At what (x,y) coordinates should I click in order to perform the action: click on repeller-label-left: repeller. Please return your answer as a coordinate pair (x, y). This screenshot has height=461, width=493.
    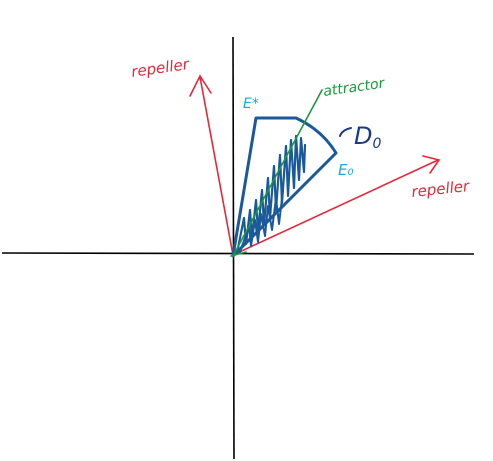
    Looking at the image, I should click on (160, 68).